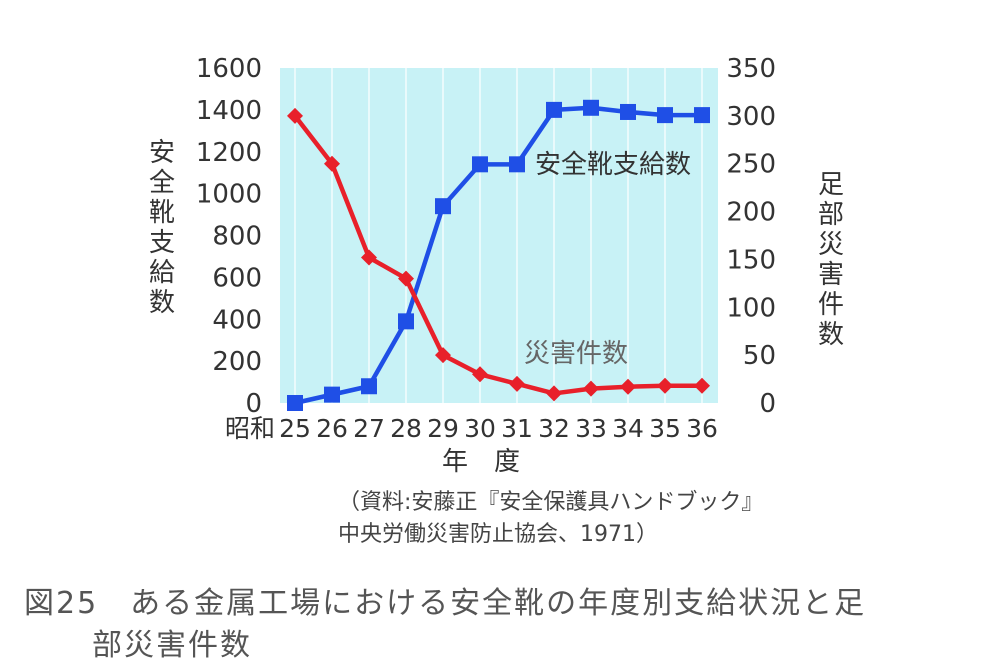 Image resolution: width=1006 pixels, height=672 pixels. What do you see at coordinates (576, 354) in the screenshot?
I see `series-label-accidents: 災害件数` at bounding box center [576, 354].